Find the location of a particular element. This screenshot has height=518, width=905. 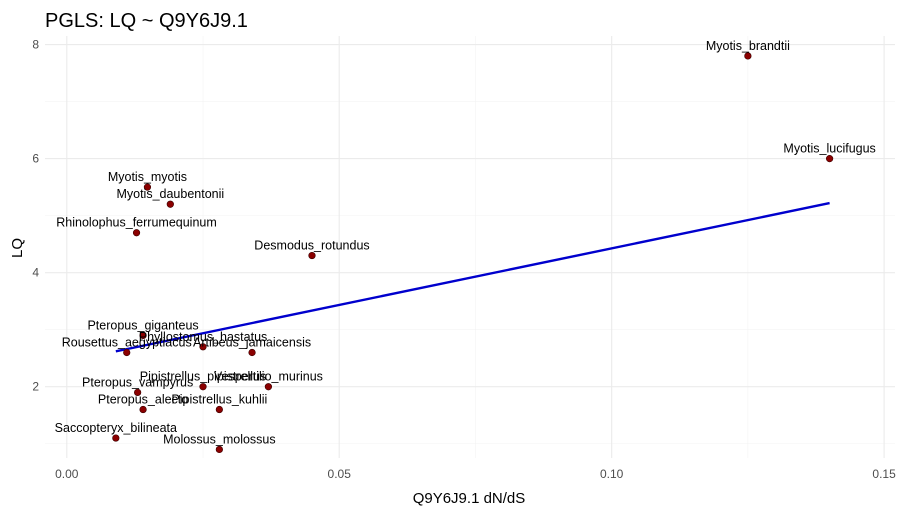

y-tick-label: 4 is located at coordinates (35, 273).